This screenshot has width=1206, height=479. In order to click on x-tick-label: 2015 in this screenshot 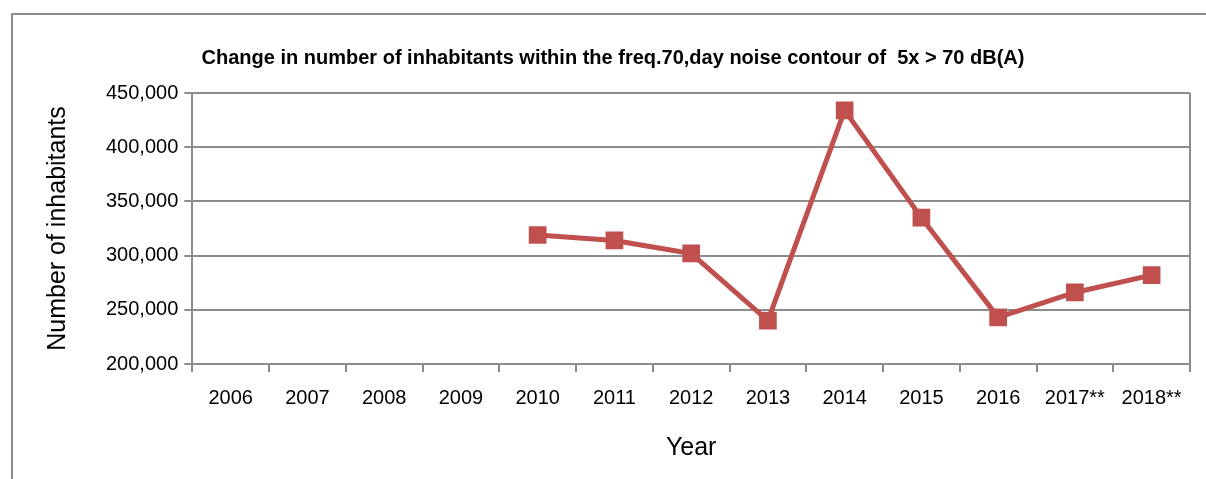, I will do `click(921, 396)`.